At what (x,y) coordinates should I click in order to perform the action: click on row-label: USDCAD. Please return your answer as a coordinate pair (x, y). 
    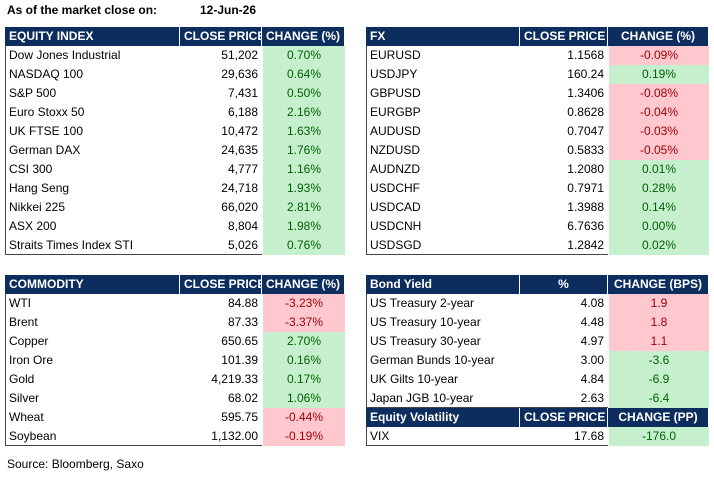
    Looking at the image, I should click on (395, 207).